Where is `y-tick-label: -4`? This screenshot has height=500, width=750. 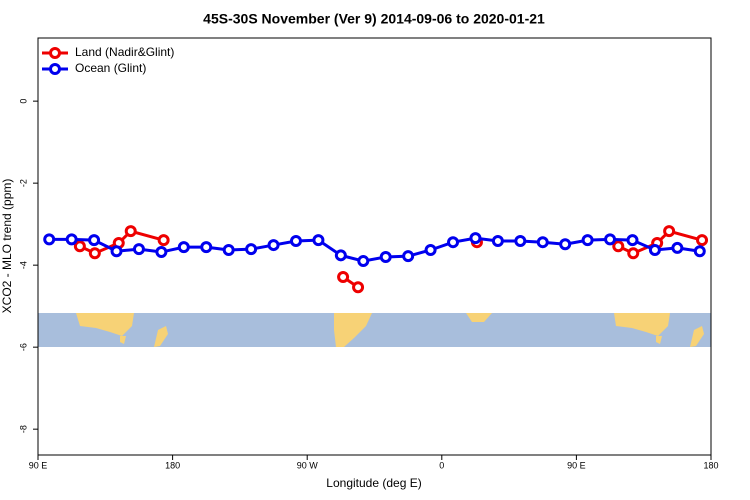 y-tick-label: -4 is located at coordinates (23, 265).